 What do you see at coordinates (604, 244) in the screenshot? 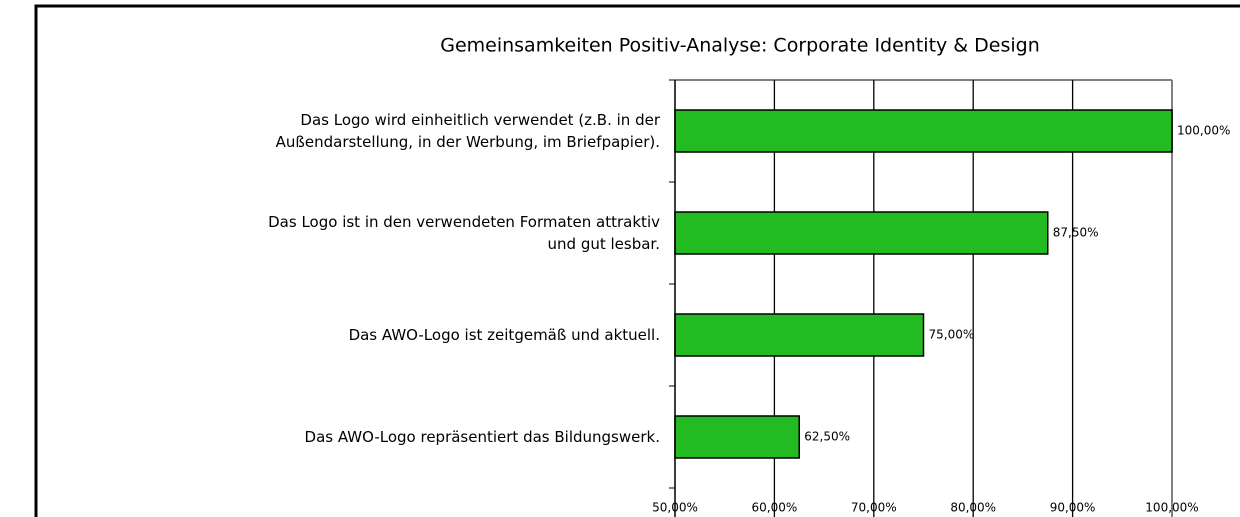
I see `y-tick-label-line: und gut lesbar.` at bounding box center [604, 244].